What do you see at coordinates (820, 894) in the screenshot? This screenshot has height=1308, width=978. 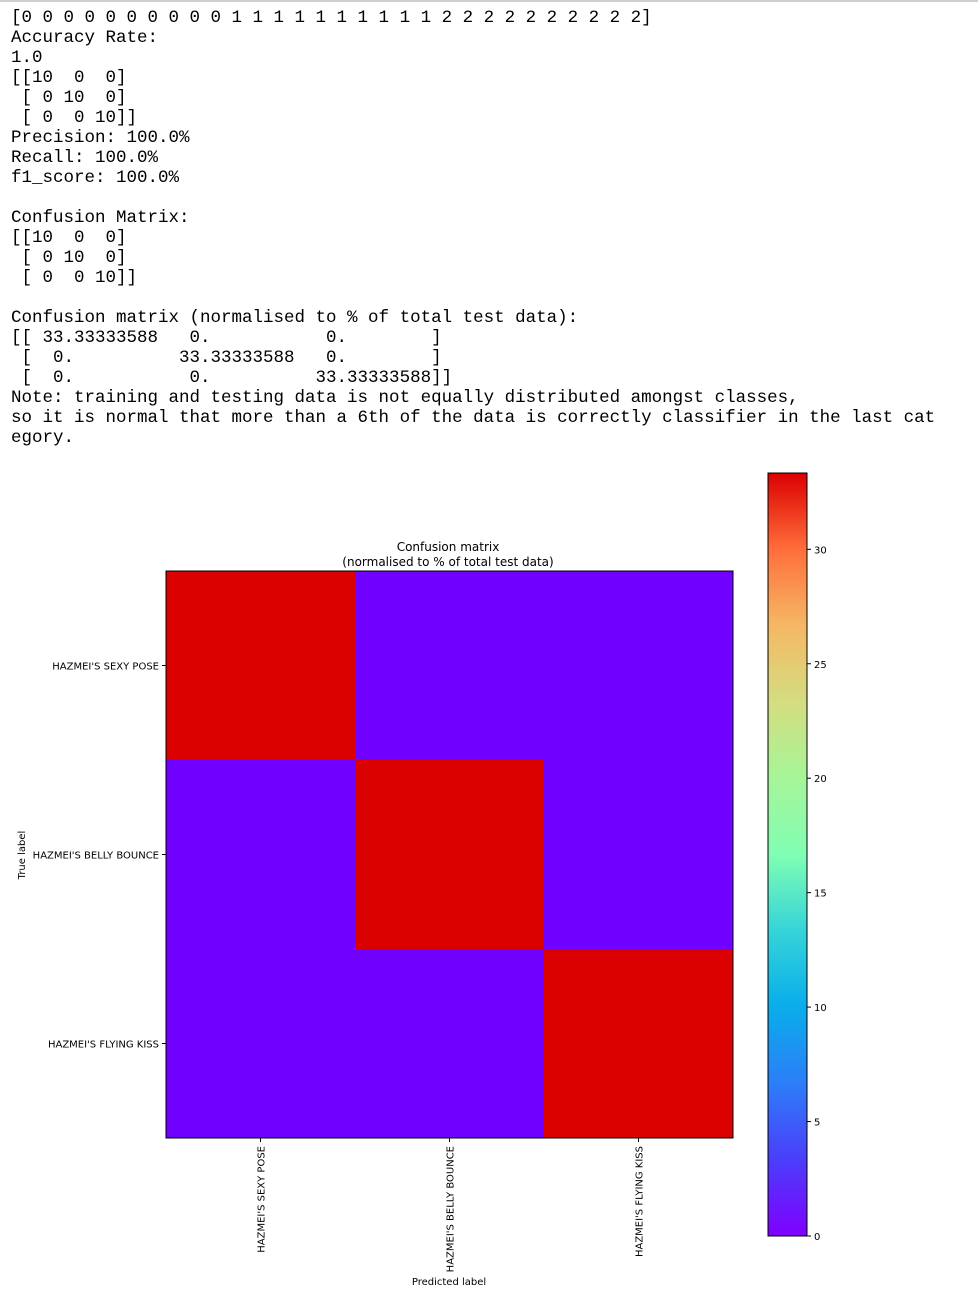 I see `colorbar-tick-label: 15` at bounding box center [820, 894].